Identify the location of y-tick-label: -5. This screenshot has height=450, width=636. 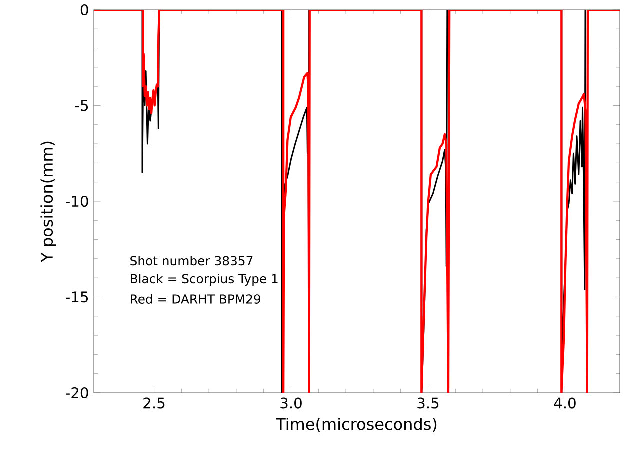
(81, 106).